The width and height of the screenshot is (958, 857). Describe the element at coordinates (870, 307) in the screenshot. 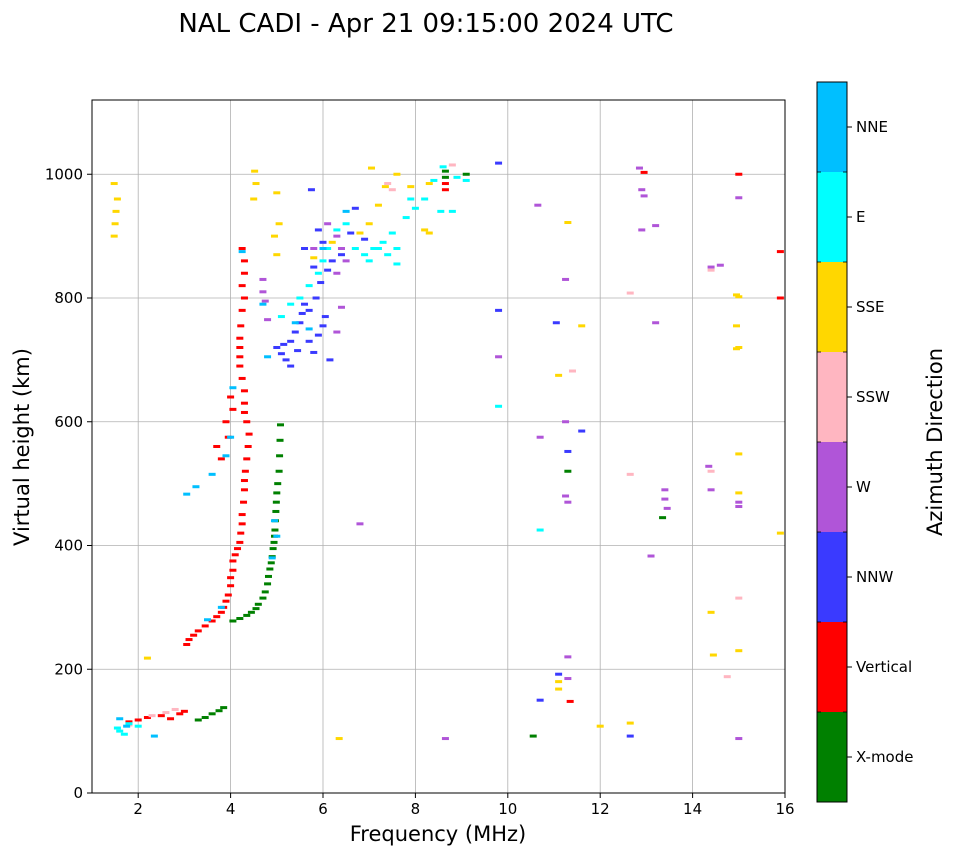

I see `colorbar-tick-label: SSE` at that location.